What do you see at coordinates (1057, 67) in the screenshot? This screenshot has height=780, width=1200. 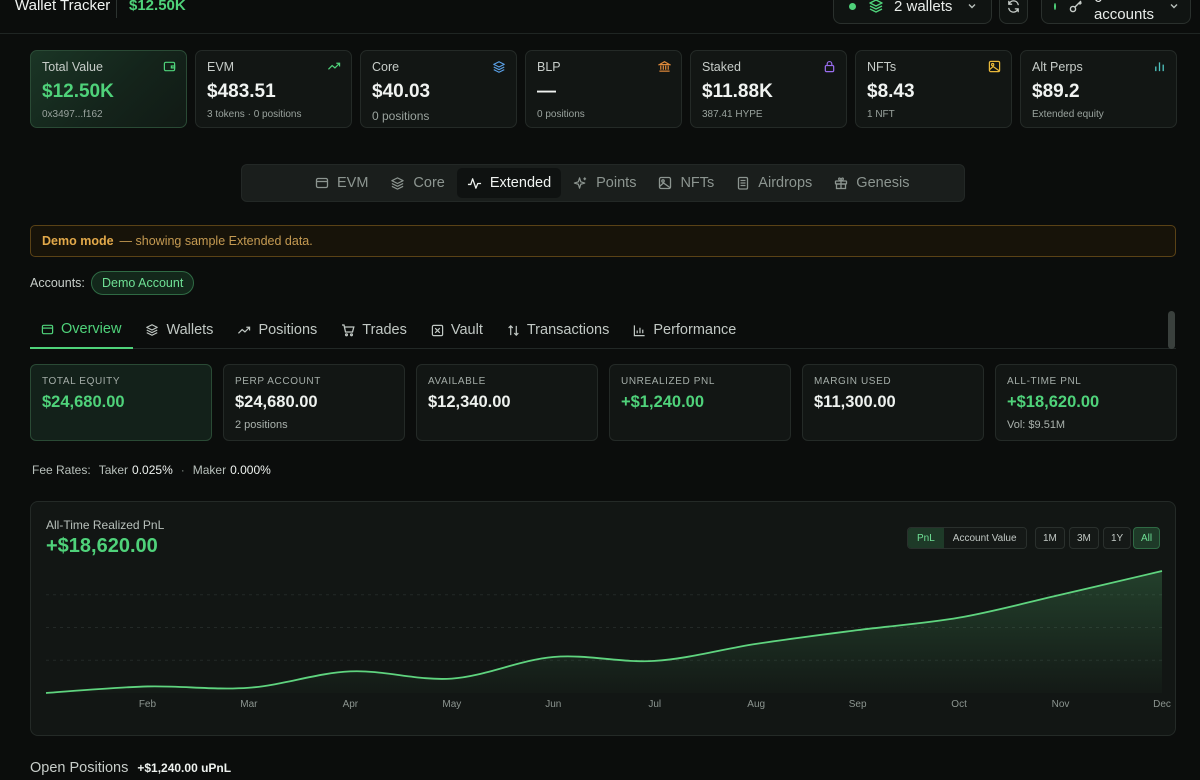 I see `stat-label: Alt Perps` at bounding box center [1057, 67].